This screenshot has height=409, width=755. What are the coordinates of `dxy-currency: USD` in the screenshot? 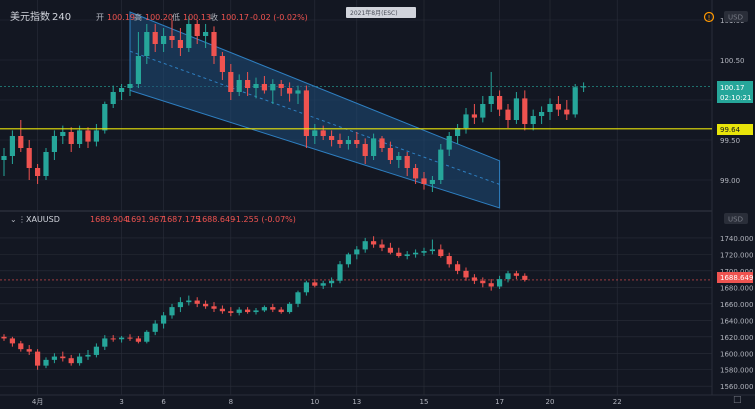 It's located at (735, 18).